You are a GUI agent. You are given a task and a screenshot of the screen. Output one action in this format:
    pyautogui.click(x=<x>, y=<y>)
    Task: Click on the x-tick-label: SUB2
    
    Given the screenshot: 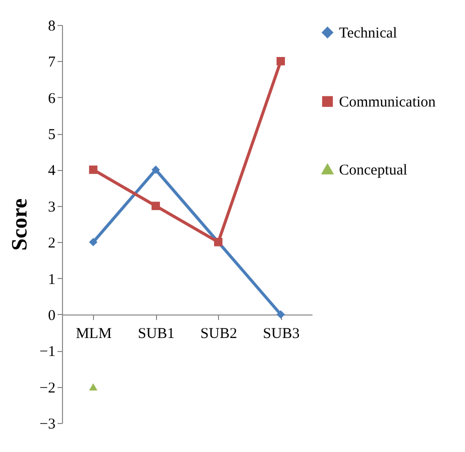 What is the action you would take?
    pyautogui.click(x=219, y=334)
    